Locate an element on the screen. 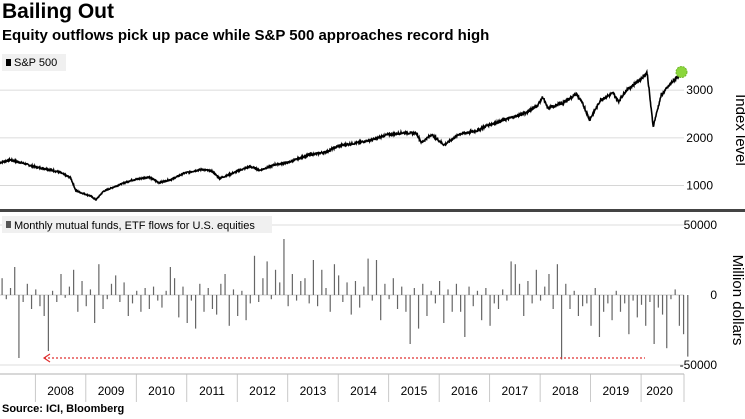 Image resolution: width=745 pixels, height=419 pixels. x-axis-year-label: 2009 is located at coordinates (111, 391).